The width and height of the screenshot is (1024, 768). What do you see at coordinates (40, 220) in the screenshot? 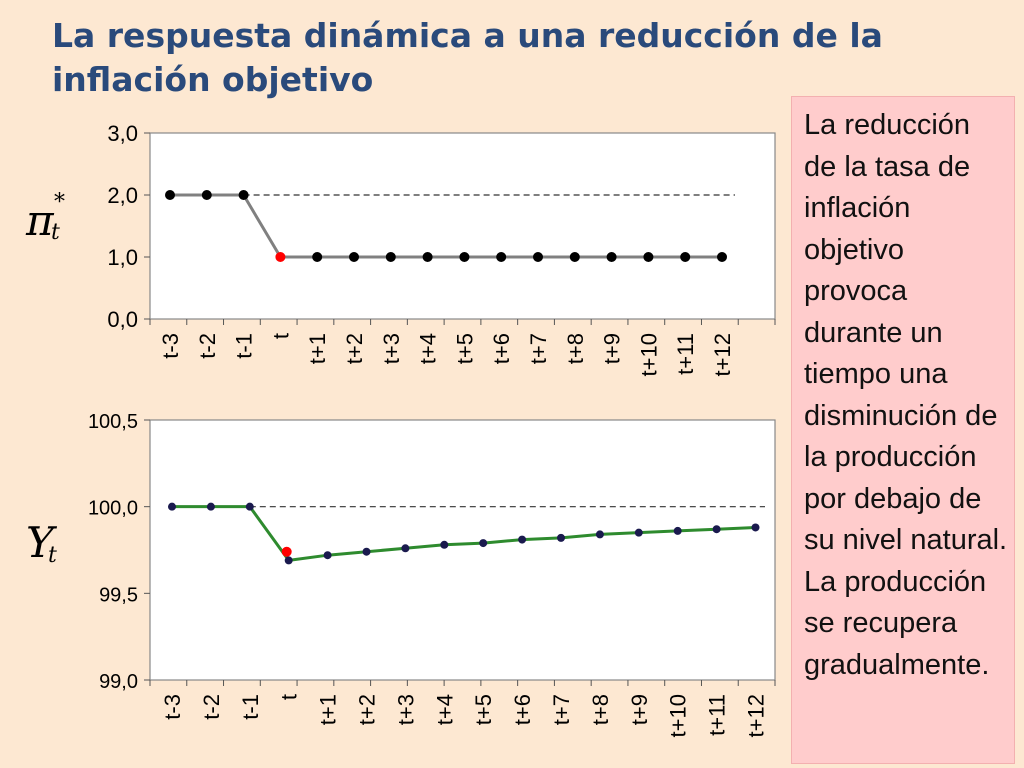
I see `pi-symbol: π` at bounding box center [40, 220].